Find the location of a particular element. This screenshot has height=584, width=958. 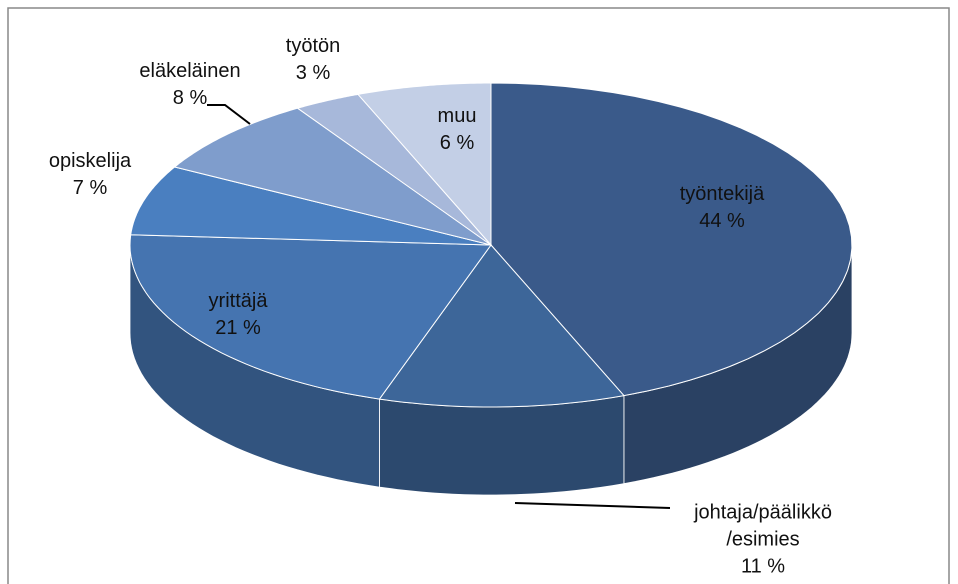

pie-side is located at coordinates (502, 445).